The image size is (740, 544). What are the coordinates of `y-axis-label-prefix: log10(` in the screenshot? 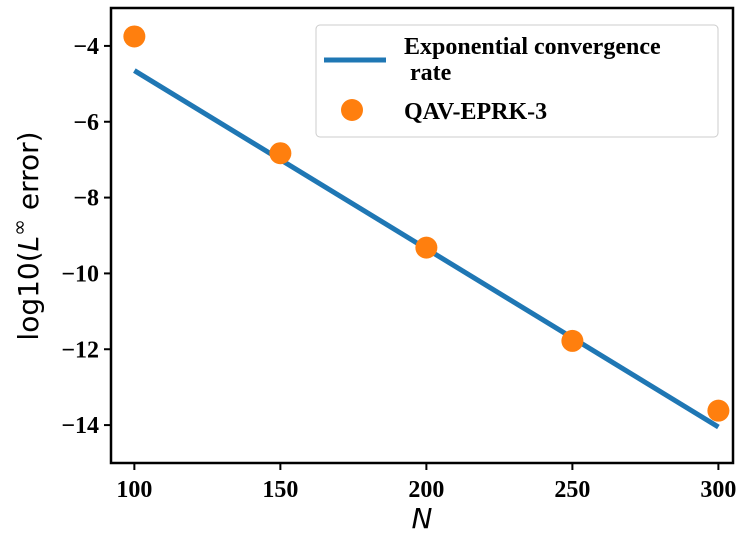 It's located at (28, 295).